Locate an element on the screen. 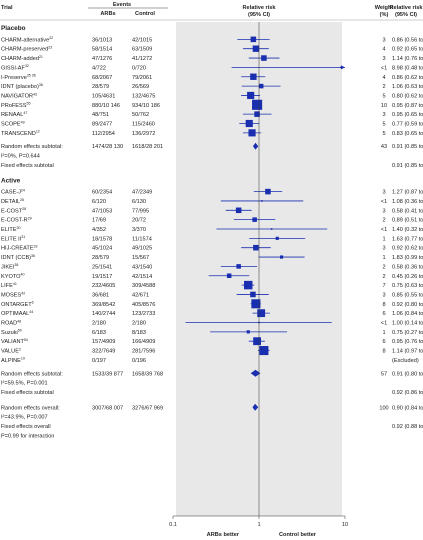  trial-reference: 30 is located at coordinates (19, 228).